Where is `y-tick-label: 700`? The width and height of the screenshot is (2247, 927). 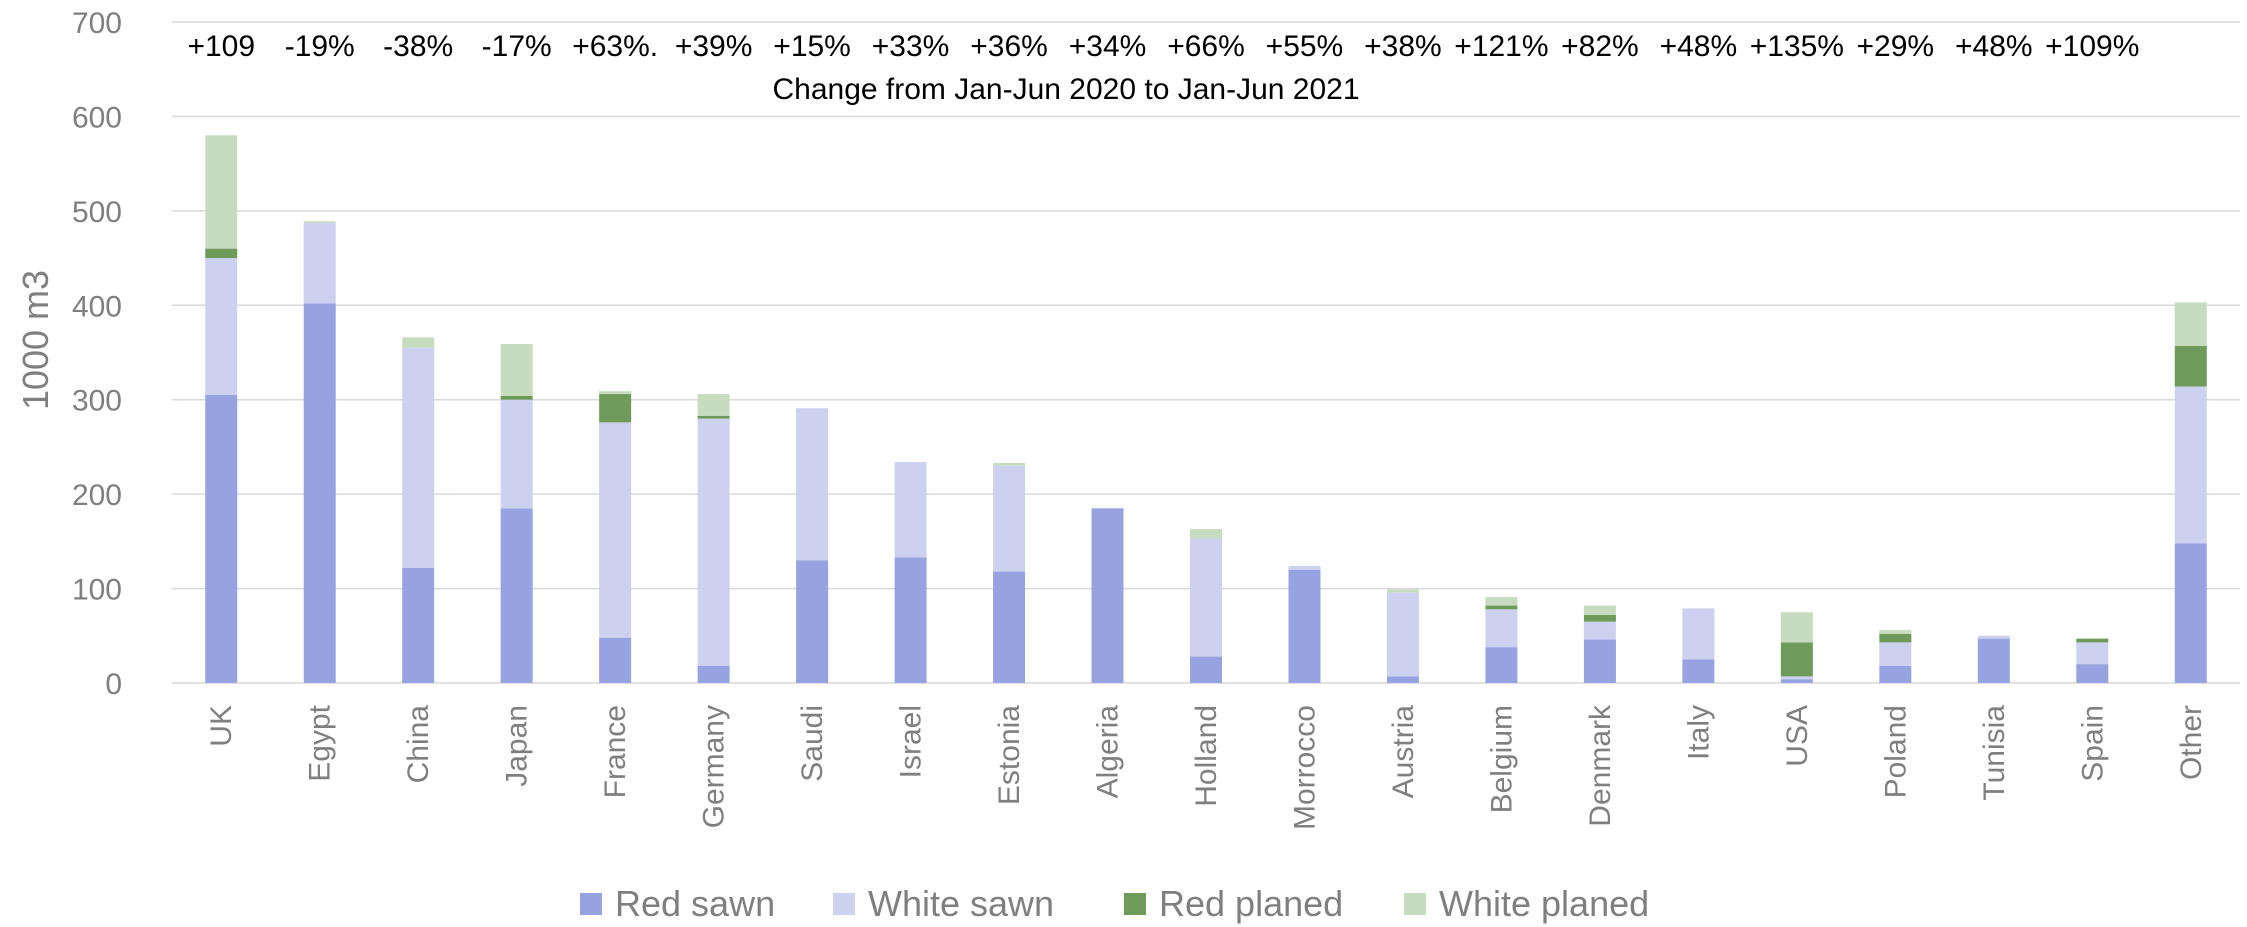 y-tick-label: 700 is located at coordinates (97, 23).